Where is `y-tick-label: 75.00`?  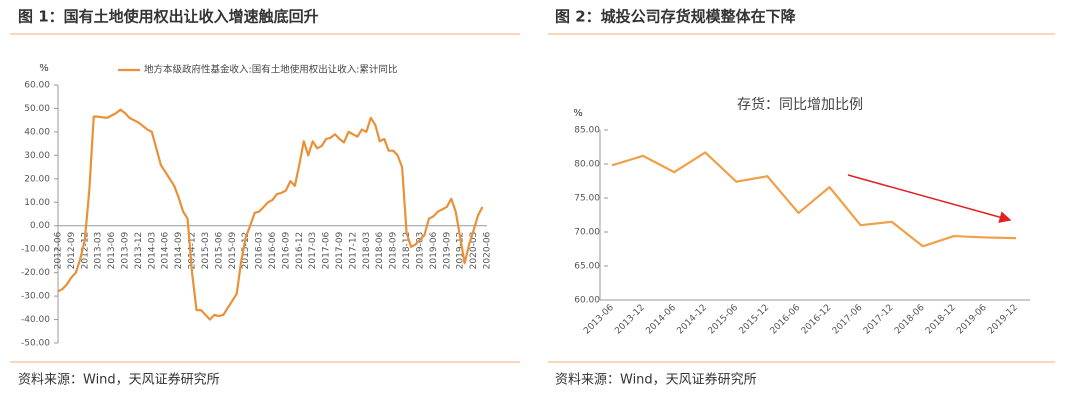
y-tick-label: 75.00 is located at coordinates (587, 199).